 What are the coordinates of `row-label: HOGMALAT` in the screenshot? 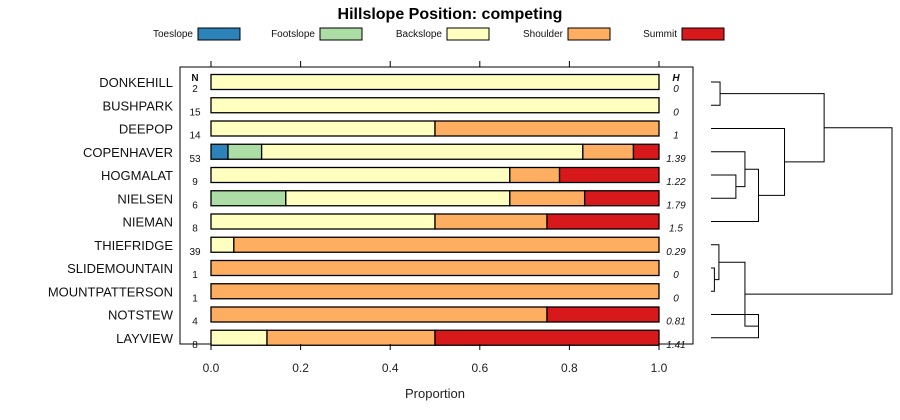 It's located at (137, 175).